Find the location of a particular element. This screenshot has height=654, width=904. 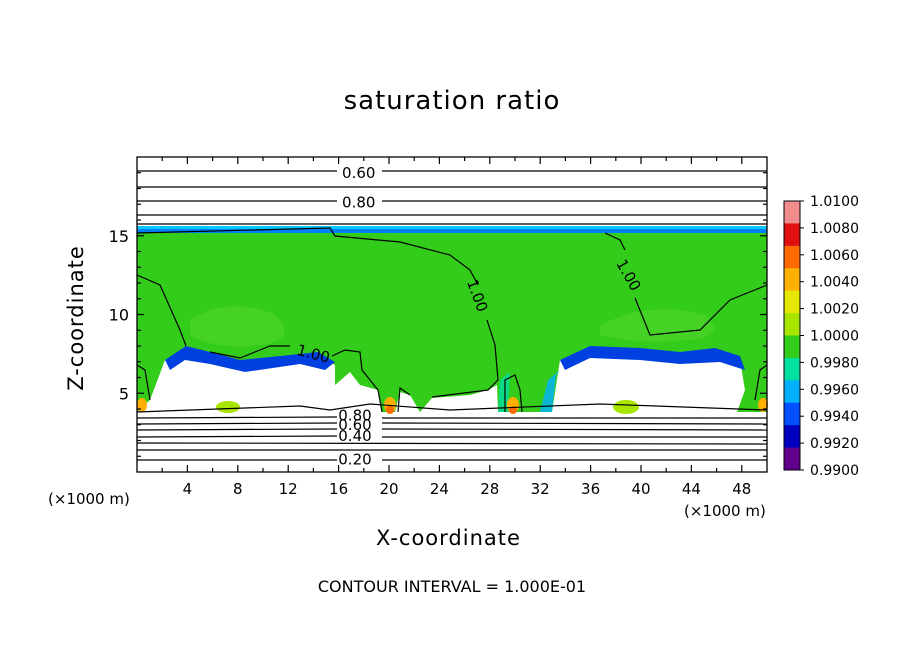

x-tick-label: 8 is located at coordinates (238, 489).